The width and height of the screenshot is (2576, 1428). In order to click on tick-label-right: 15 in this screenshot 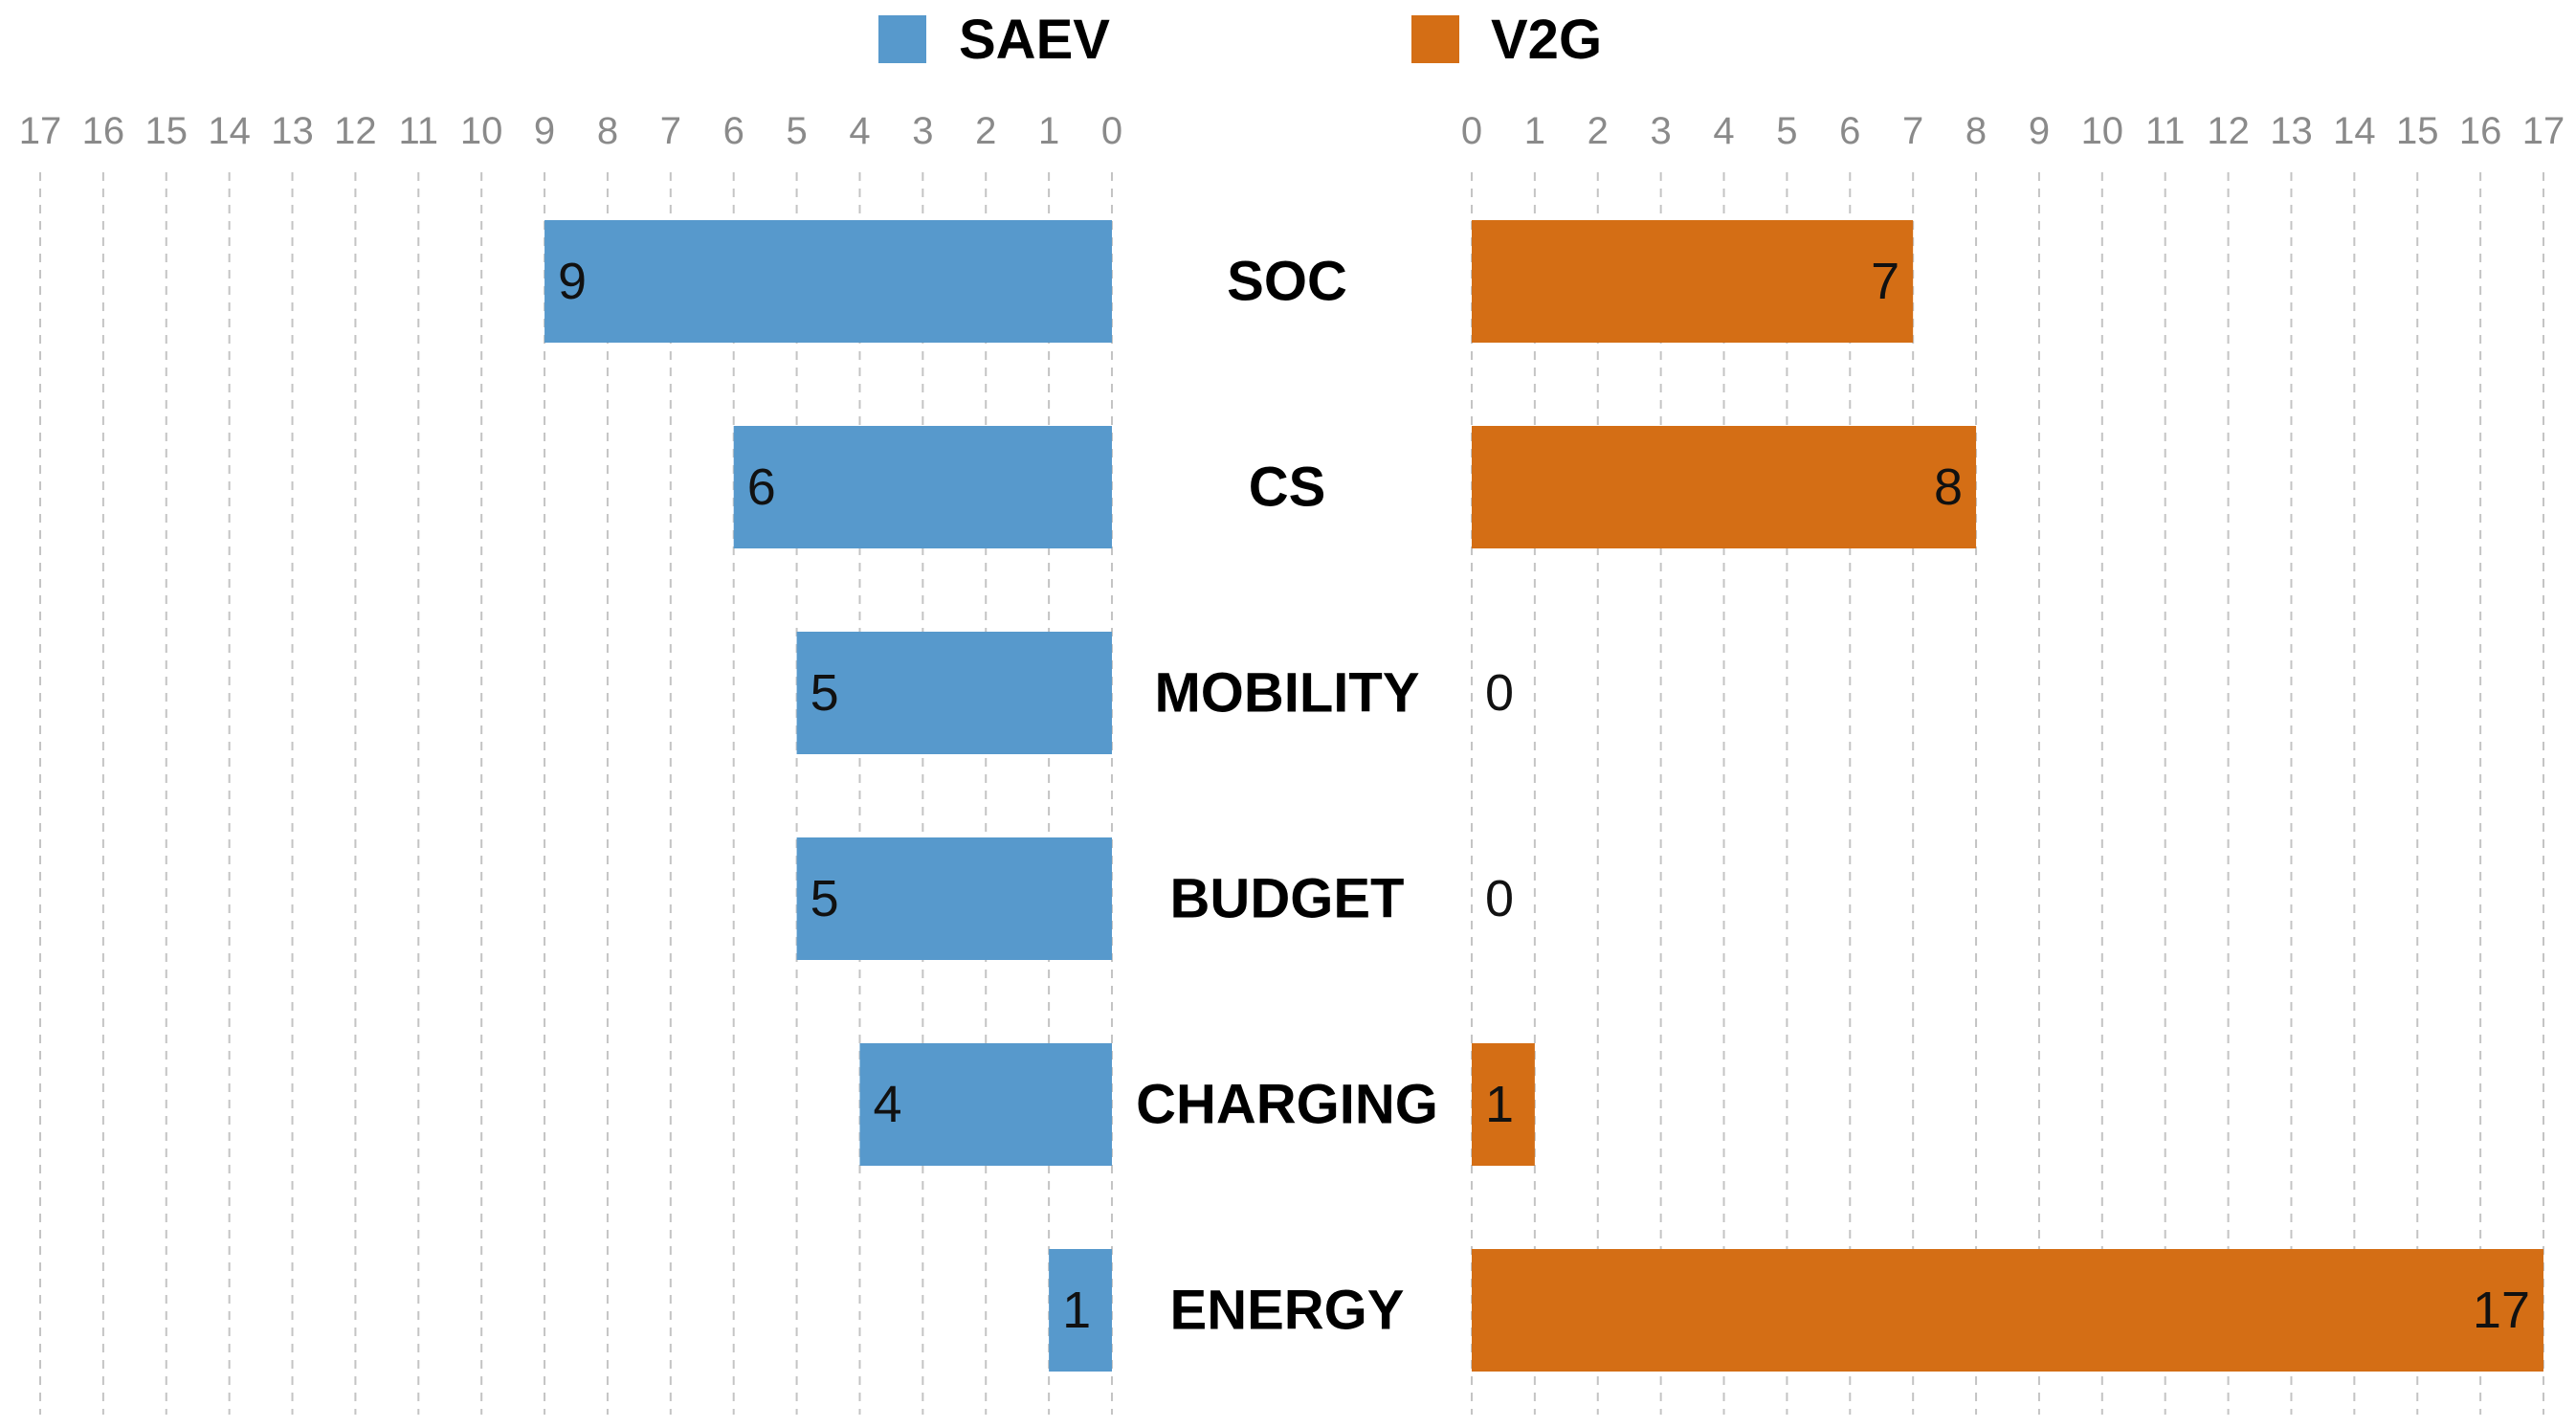, I will do `click(2417, 131)`.